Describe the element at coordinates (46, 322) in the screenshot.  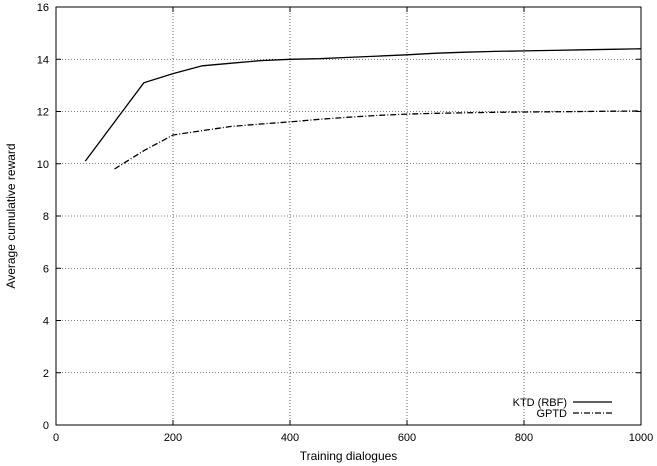
I see `y-tick-label: 4` at that location.